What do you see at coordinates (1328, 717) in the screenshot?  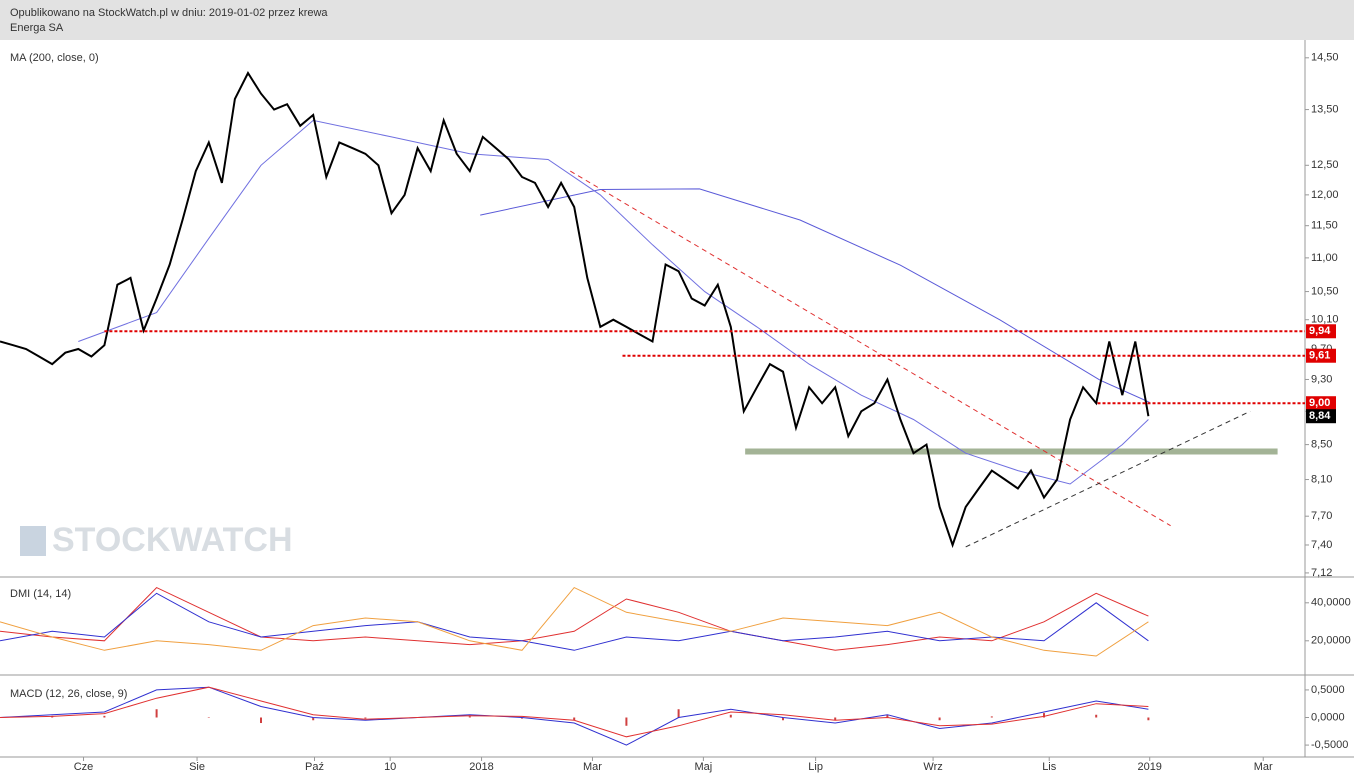 I see `y-tick-label: 0,0000` at bounding box center [1328, 717].